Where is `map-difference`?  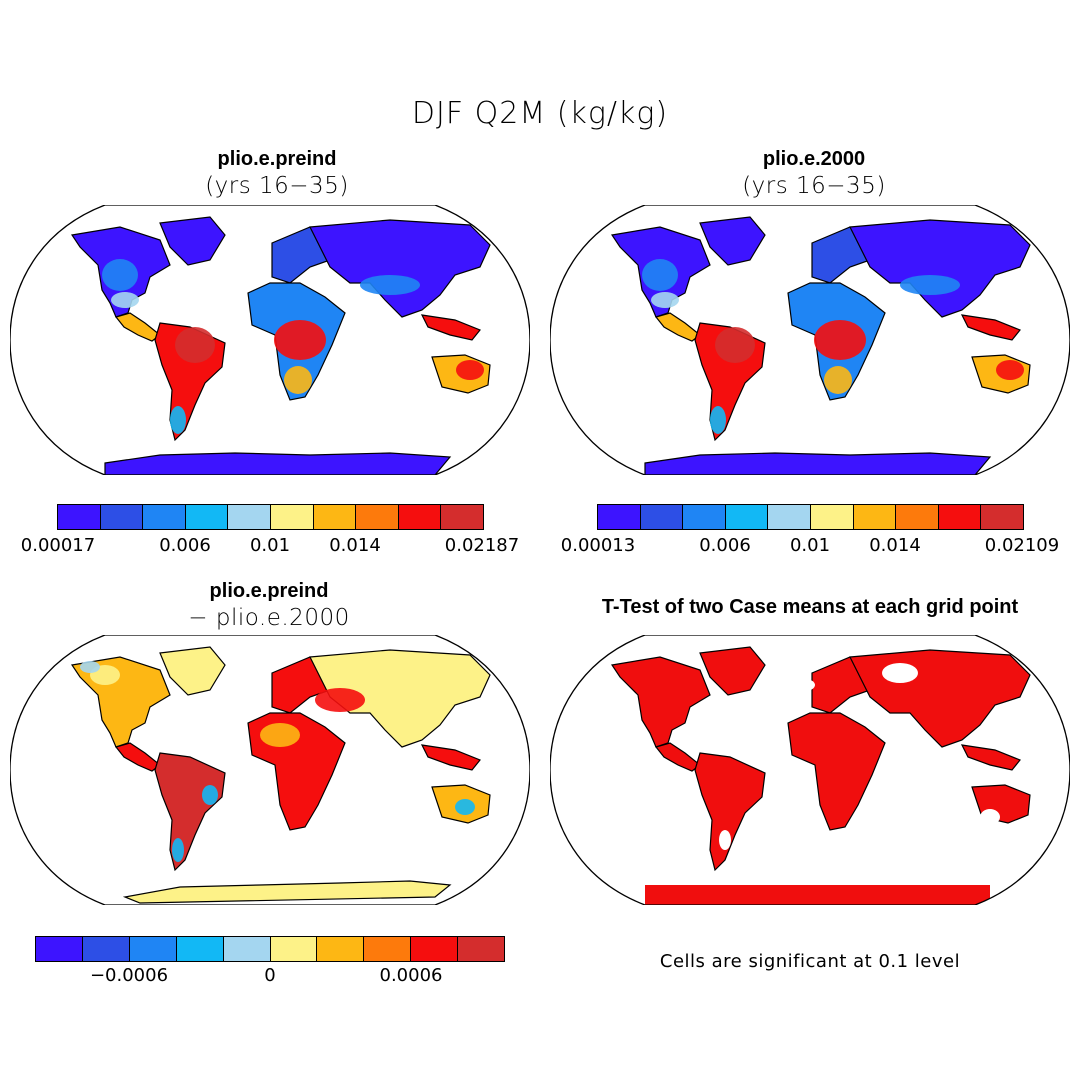 map-difference is located at coordinates (270, 770).